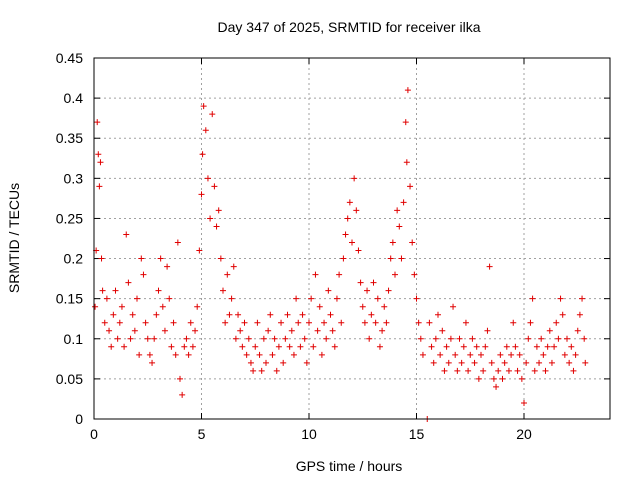 The image size is (640, 480). Describe the element at coordinates (349, 466) in the screenshot. I see `x-axis-label: GPS time / hours` at that location.